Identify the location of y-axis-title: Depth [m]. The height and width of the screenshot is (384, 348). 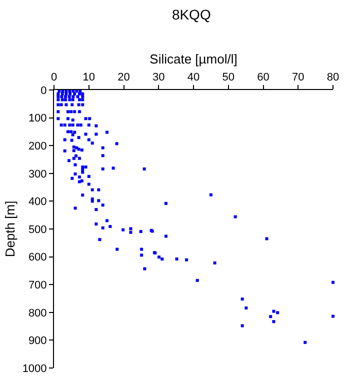
(10, 229).